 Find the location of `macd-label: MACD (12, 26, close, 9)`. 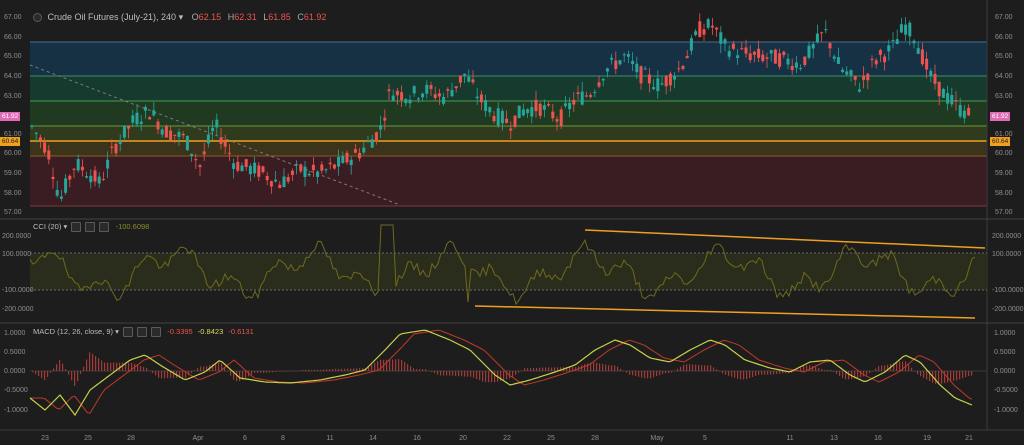

macd-label: MACD (12, 26, close, 9) is located at coordinates (73, 331).